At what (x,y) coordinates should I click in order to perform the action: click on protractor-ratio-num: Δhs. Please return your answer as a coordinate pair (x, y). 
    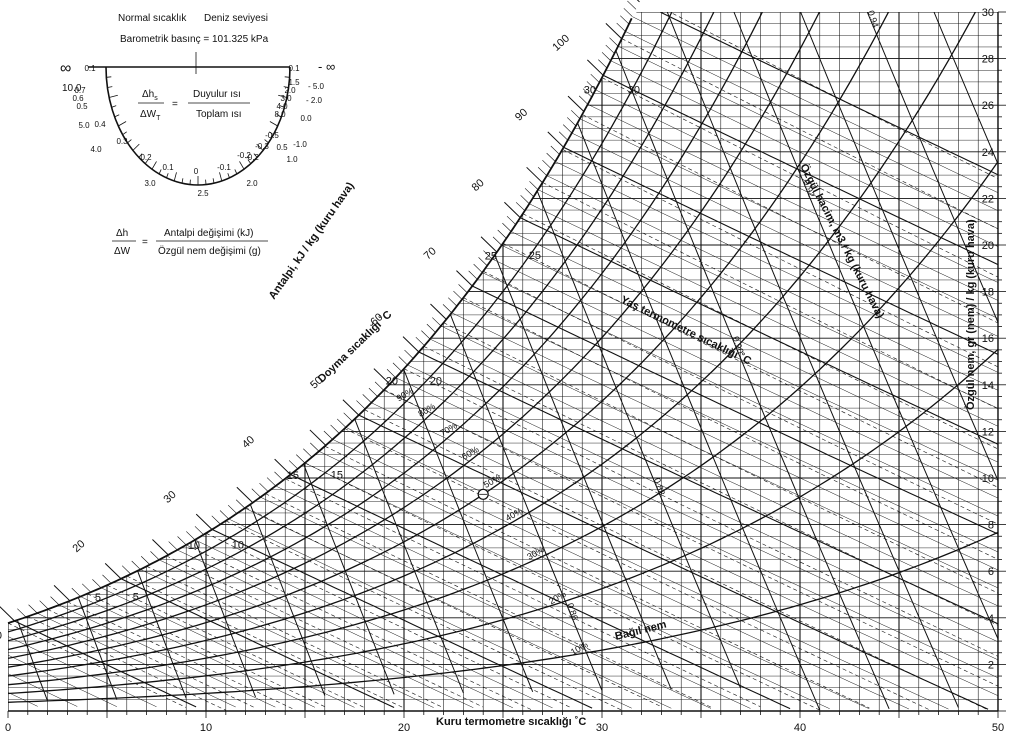
    Looking at the image, I should click on (150, 95).